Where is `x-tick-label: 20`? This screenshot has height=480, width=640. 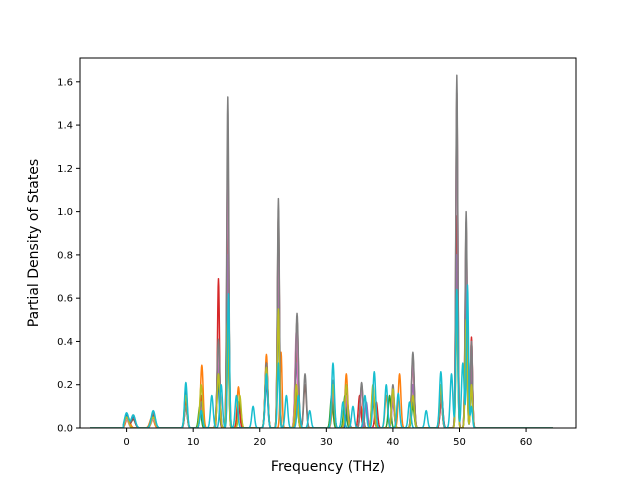 x-tick-label: 20 is located at coordinates (259, 442).